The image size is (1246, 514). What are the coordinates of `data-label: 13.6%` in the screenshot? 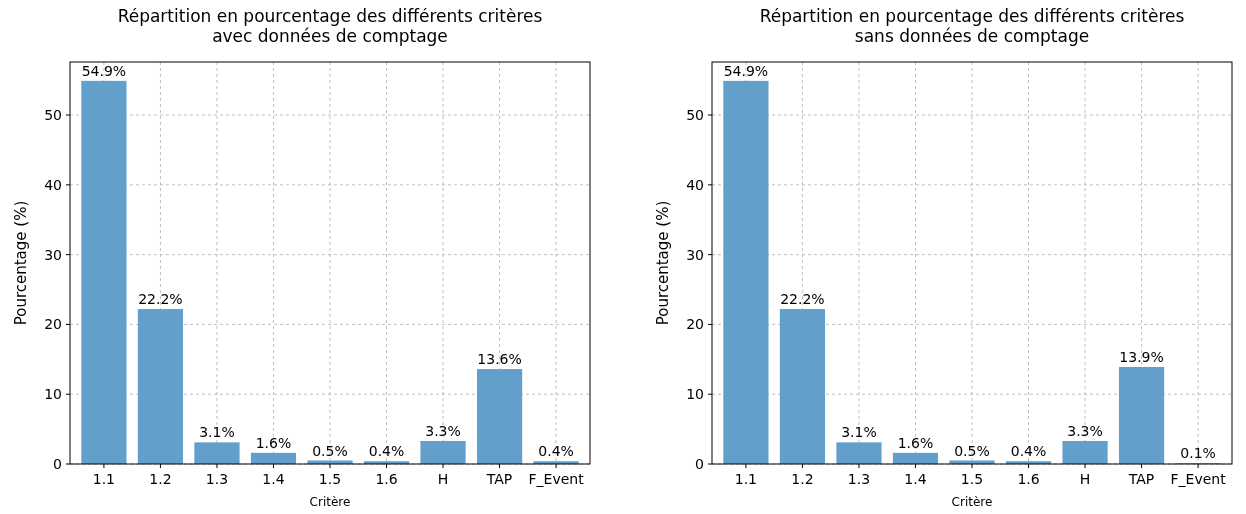 It's located at (499, 359).